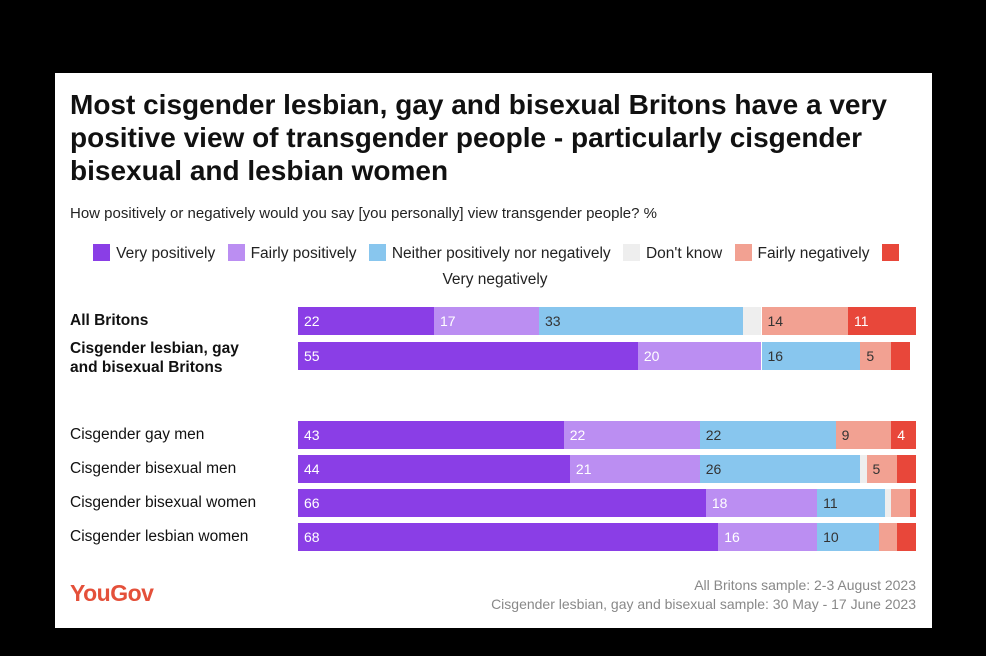 The height and width of the screenshot is (656, 986). I want to click on row-label: All Britons, so click(109, 320).